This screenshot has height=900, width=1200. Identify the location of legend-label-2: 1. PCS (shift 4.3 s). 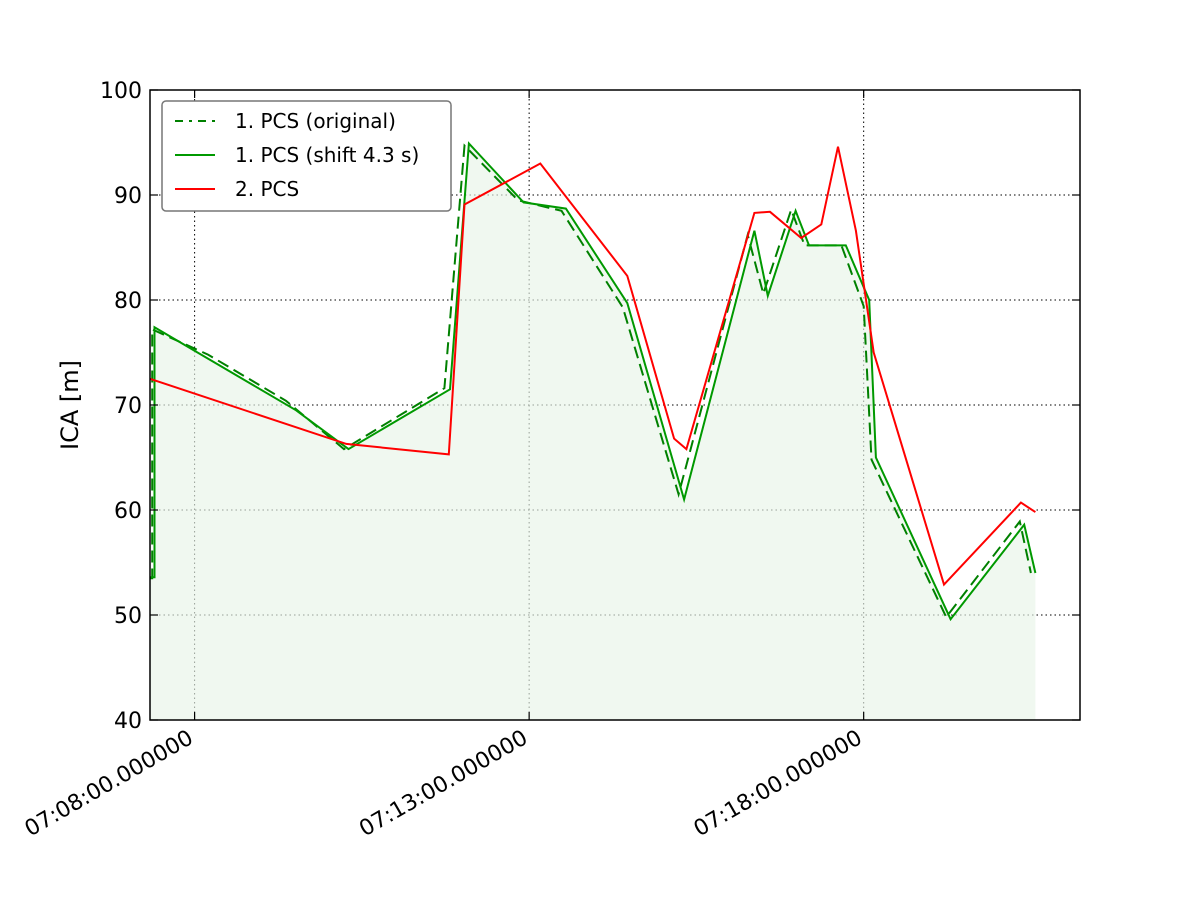
(327, 155).